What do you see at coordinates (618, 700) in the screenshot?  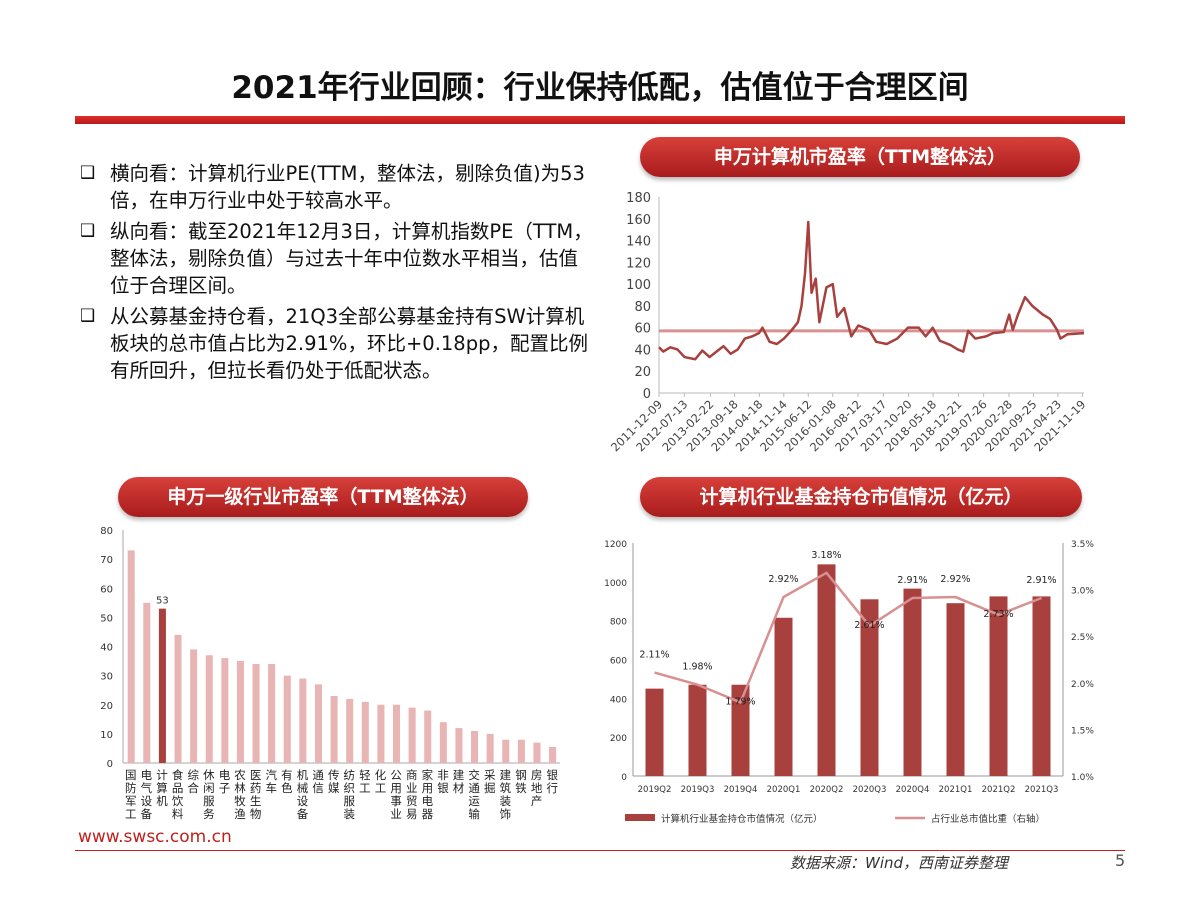 I see `y-tick-label: 400` at bounding box center [618, 700].